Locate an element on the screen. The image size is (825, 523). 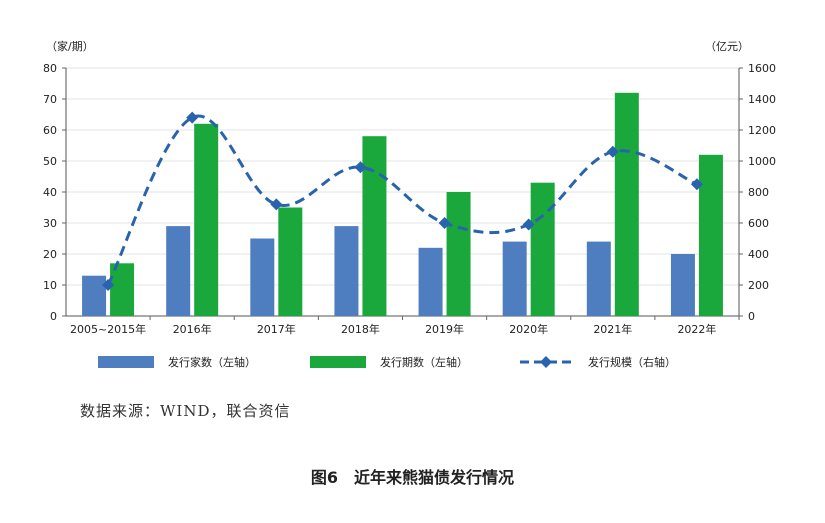
legend-item-issues: 发行期数（左轴） is located at coordinates (389, 362).